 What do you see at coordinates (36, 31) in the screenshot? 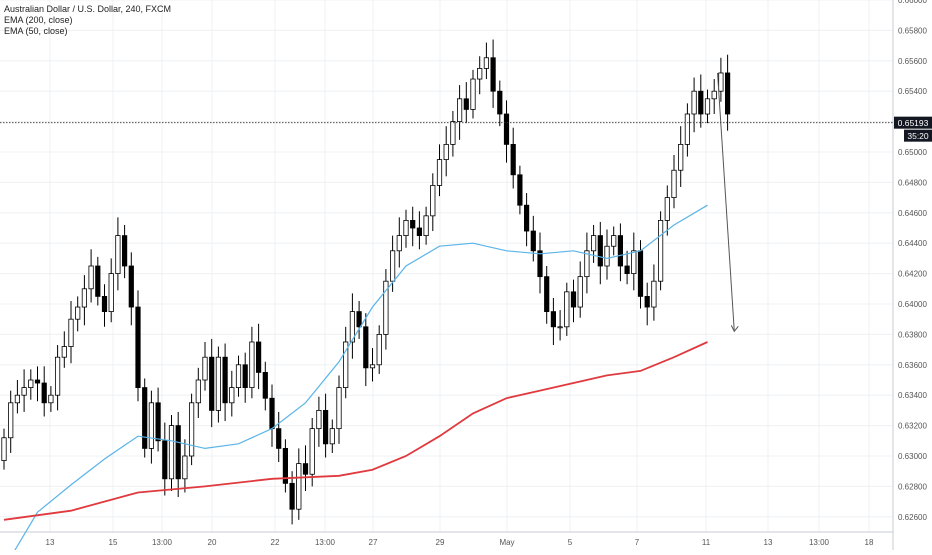
I see `ema50-legend: EMA (50, close)` at bounding box center [36, 31].